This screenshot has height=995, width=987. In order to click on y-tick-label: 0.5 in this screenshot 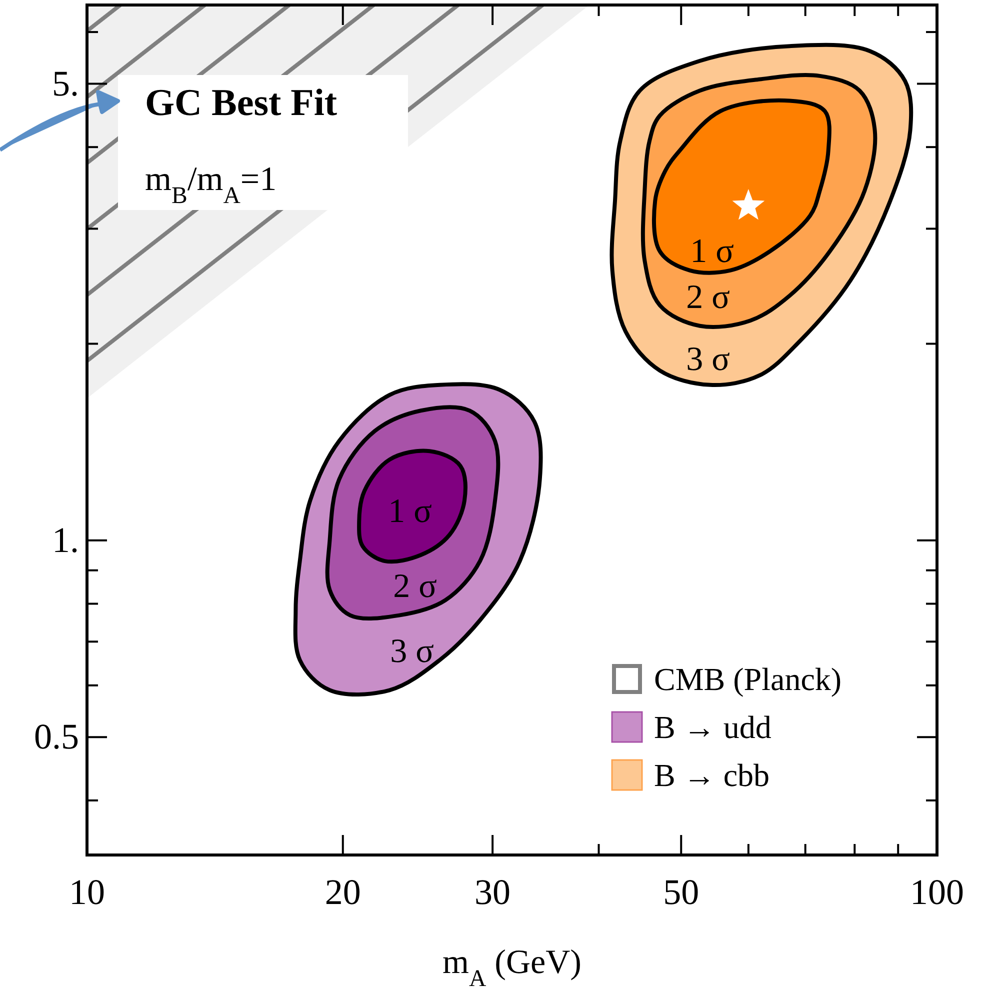, I will do `click(56, 736)`.